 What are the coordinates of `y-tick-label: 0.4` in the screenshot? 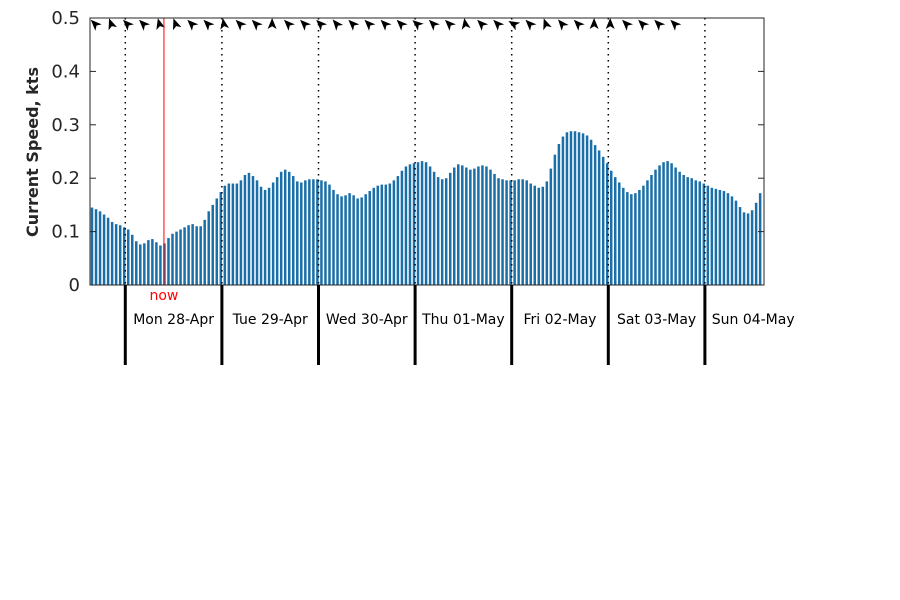 It's located at (65, 71).